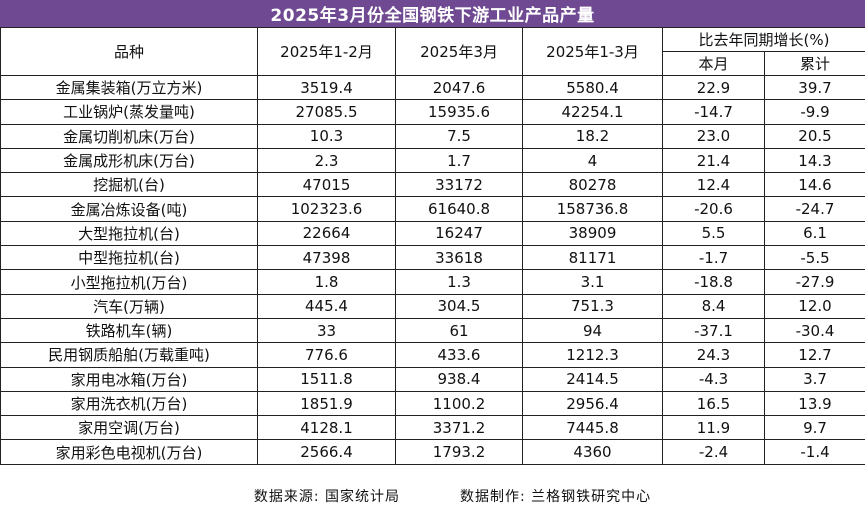 The width and height of the screenshot is (865, 507). What do you see at coordinates (814, 355) in the screenshot?
I see `cell-yoy-cumulative: 12.7` at bounding box center [814, 355].